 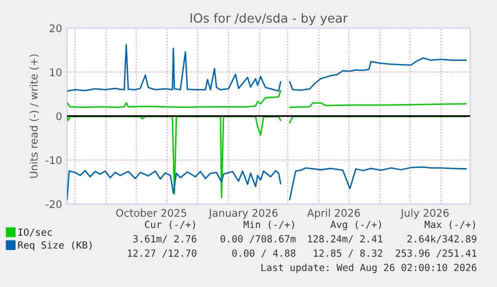 I want to click on text: Min (-/+), so click(x=269, y=225).